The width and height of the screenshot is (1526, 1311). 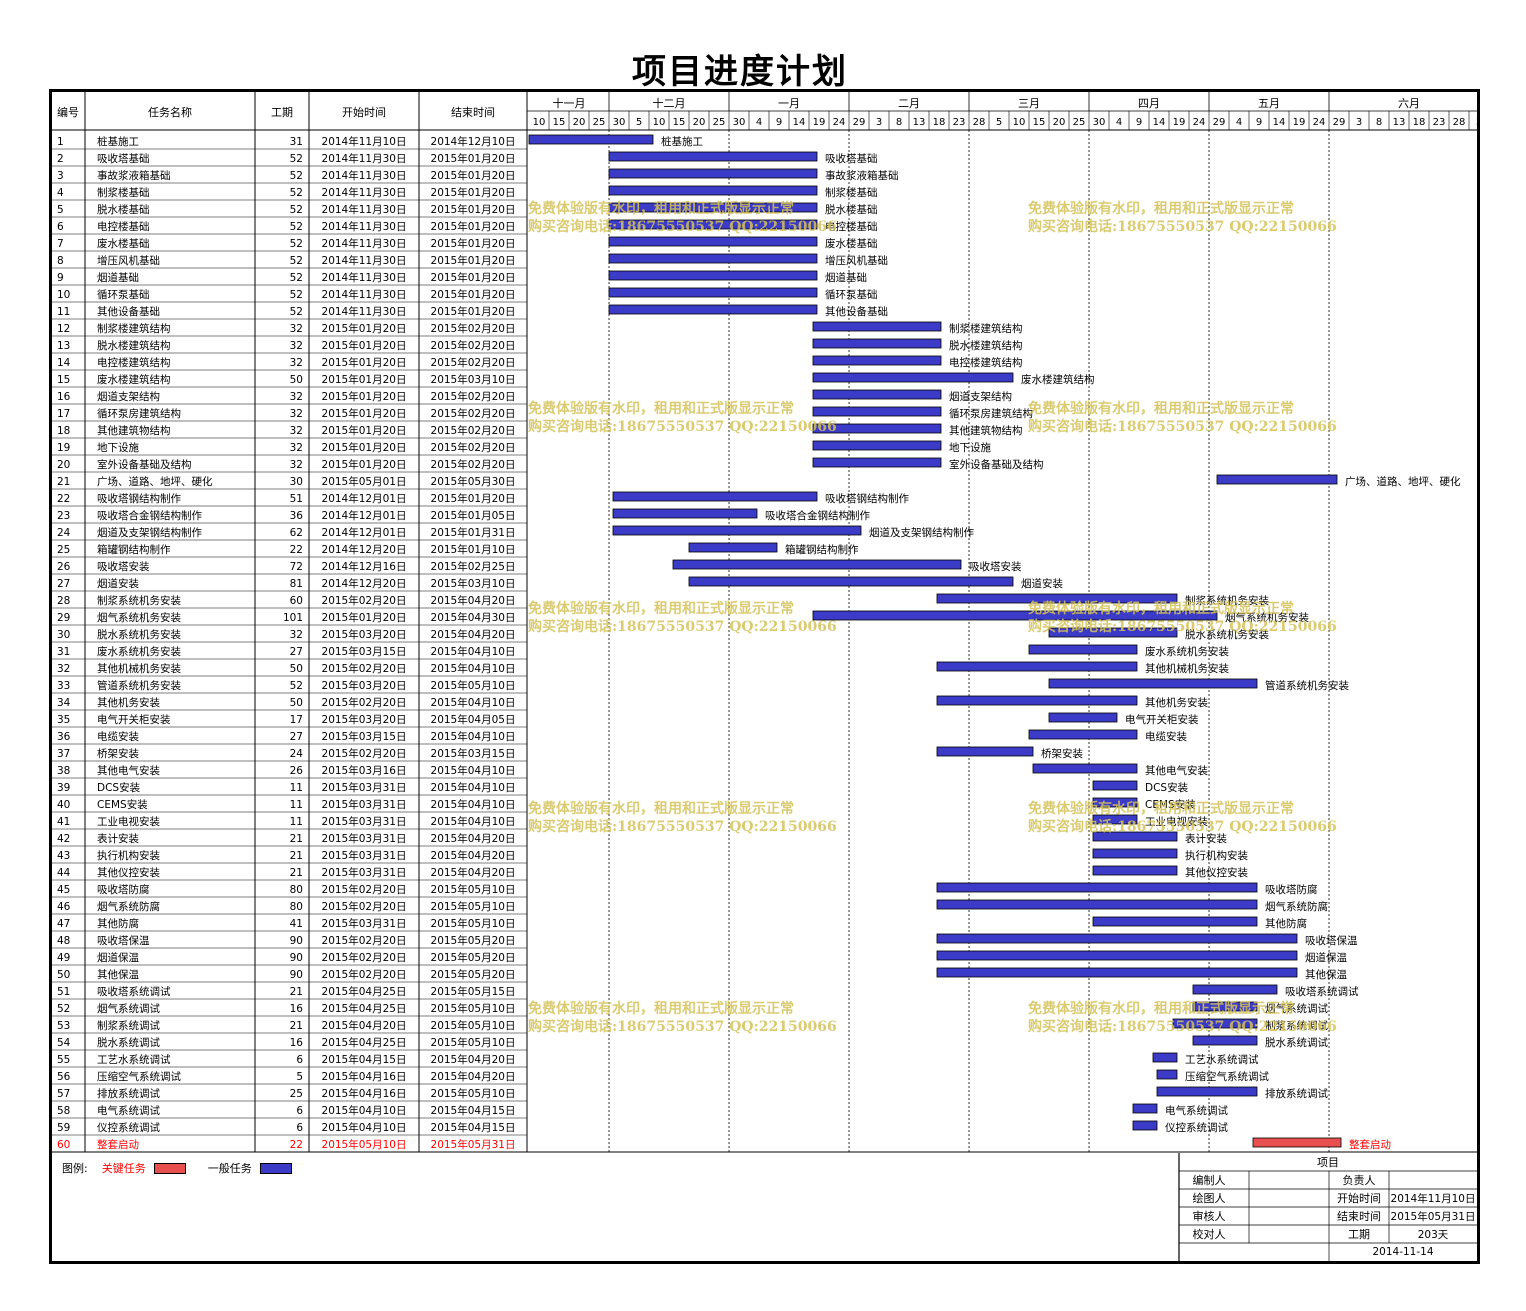 What do you see at coordinates (1179, 122) in the screenshot?
I see `timeline-day-label: 19` at bounding box center [1179, 122].